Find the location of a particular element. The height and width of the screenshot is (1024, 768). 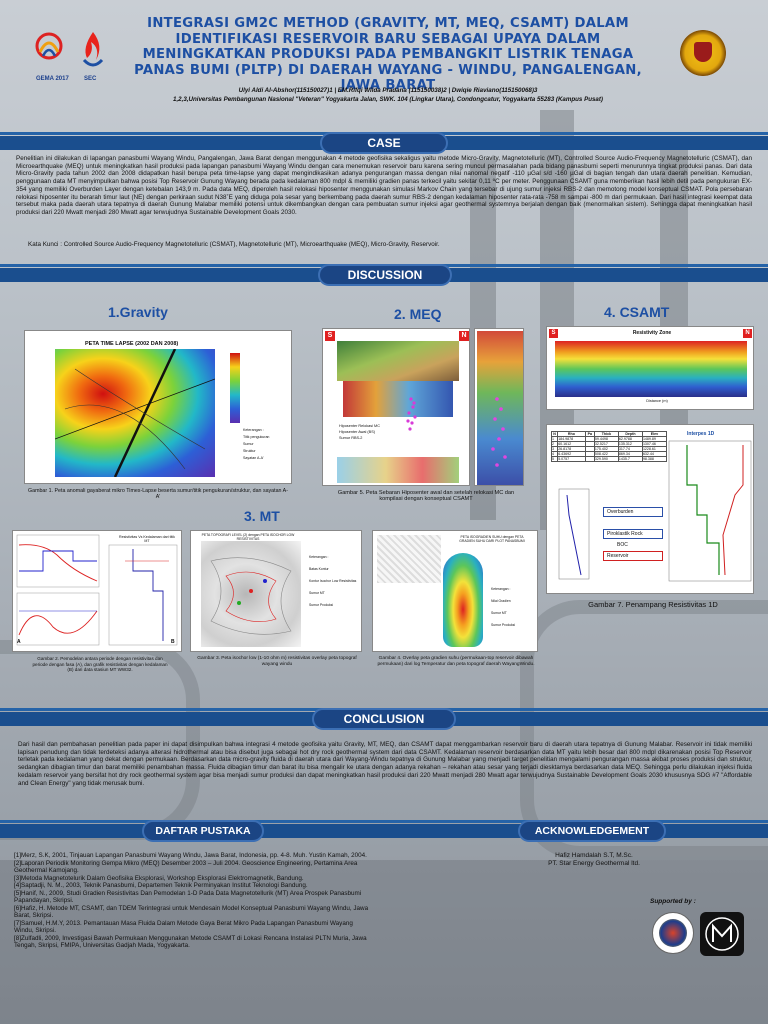

legend-item: Kontur Isochor Low Resistivitas is located at coordinates (333, 581).